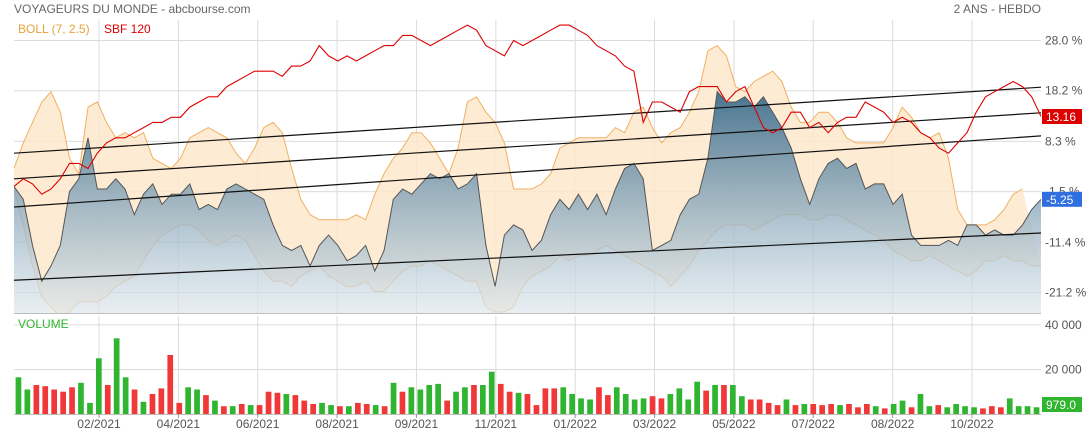  What do you see at coordinates (527, 347) in the screenshot?
I see `volume-grid` at bounding box center [527, 347].